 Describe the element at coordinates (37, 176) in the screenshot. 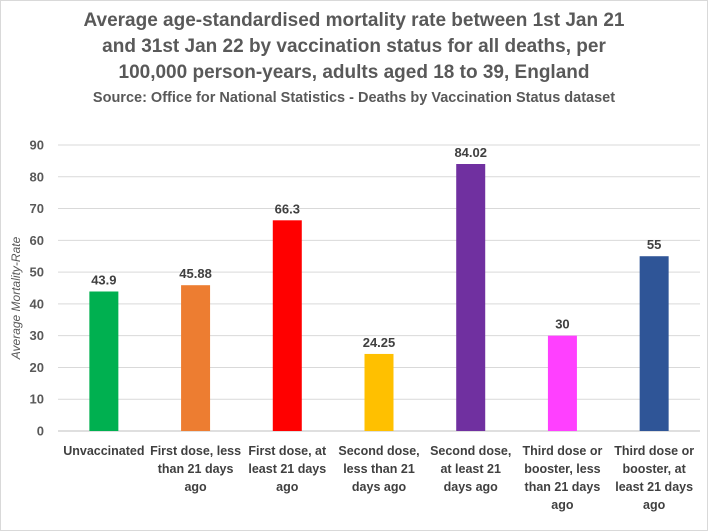

I see `y-tick-label: 80` at that location.